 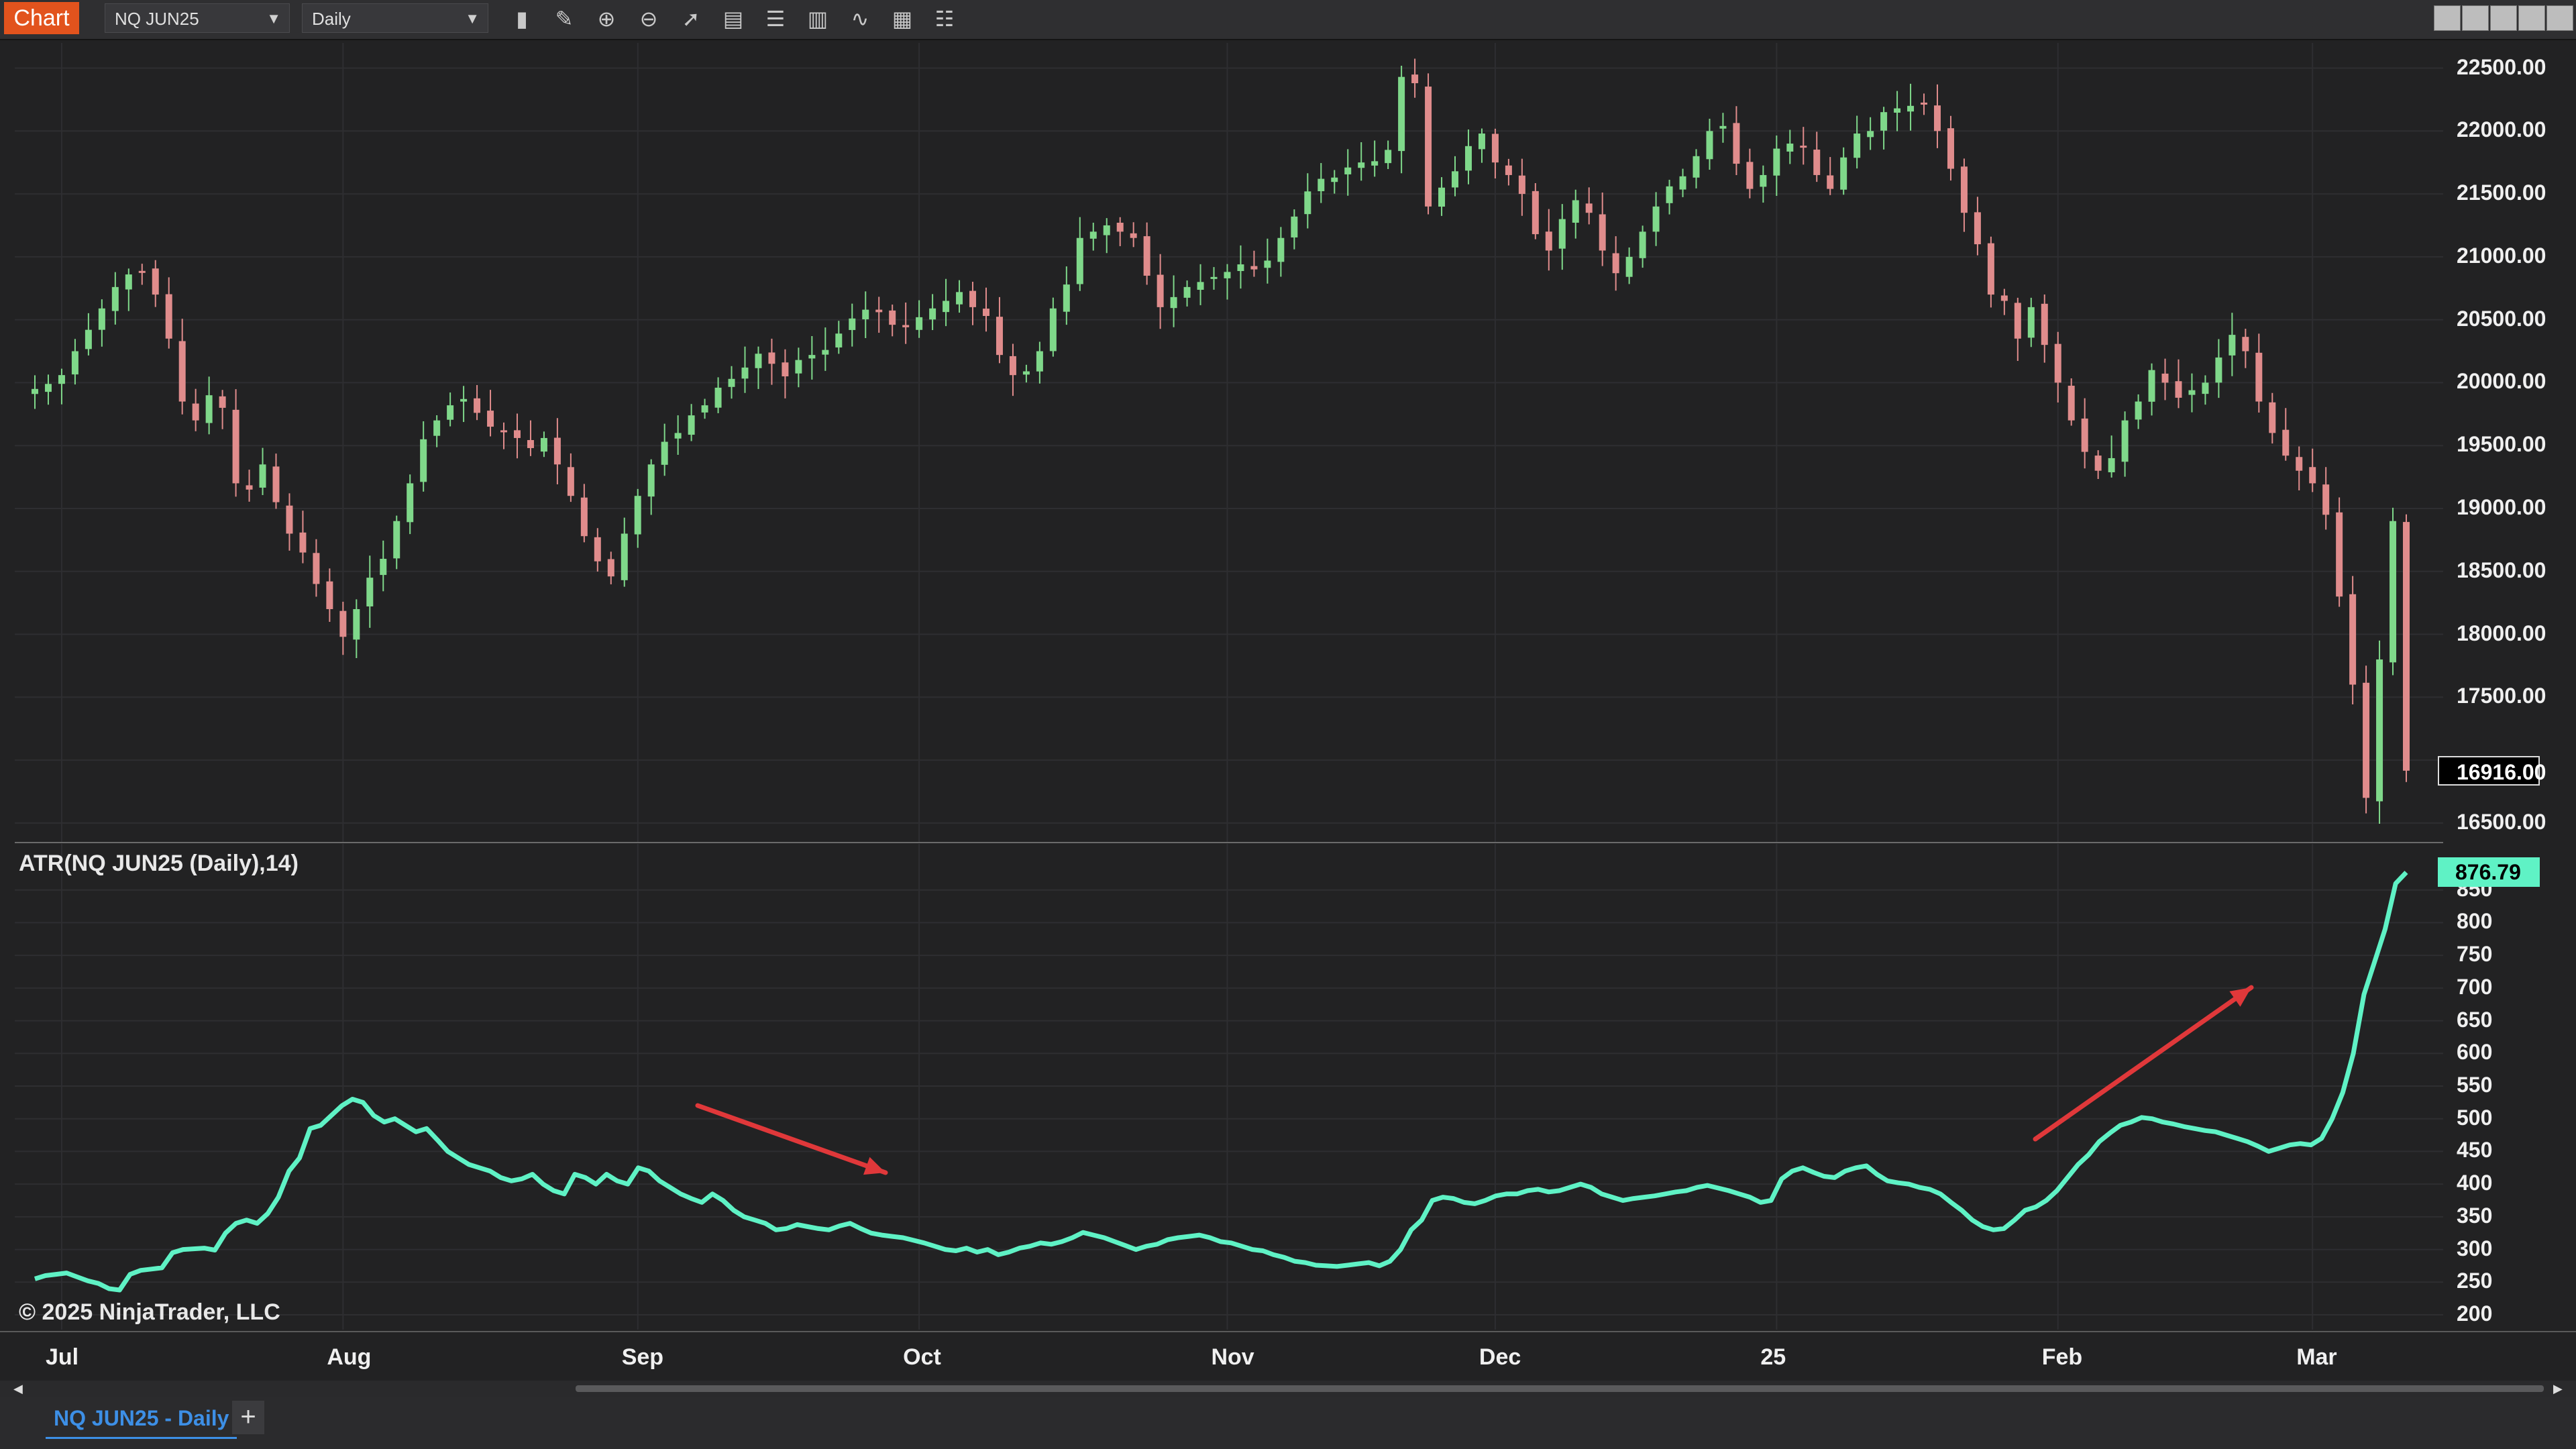 I want to click on more-menu-icon: ☷, so click(x=944, y=19).